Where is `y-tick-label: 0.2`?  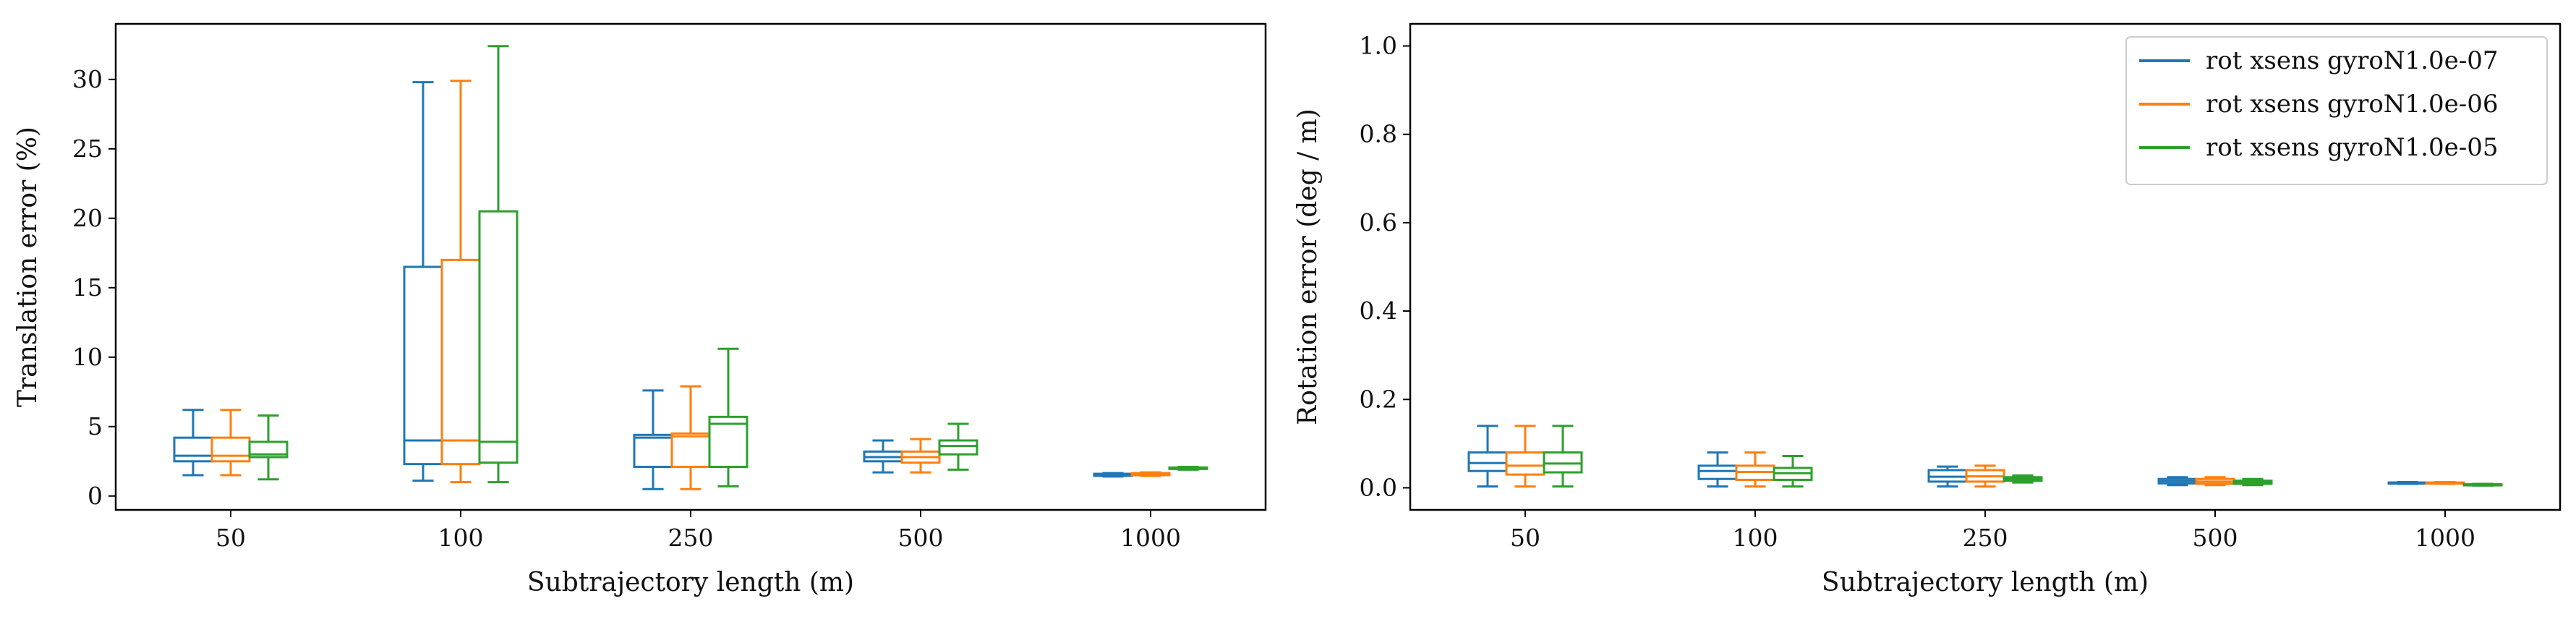
y-tick-label: 0.2 is located at coordinates (1378, 399).